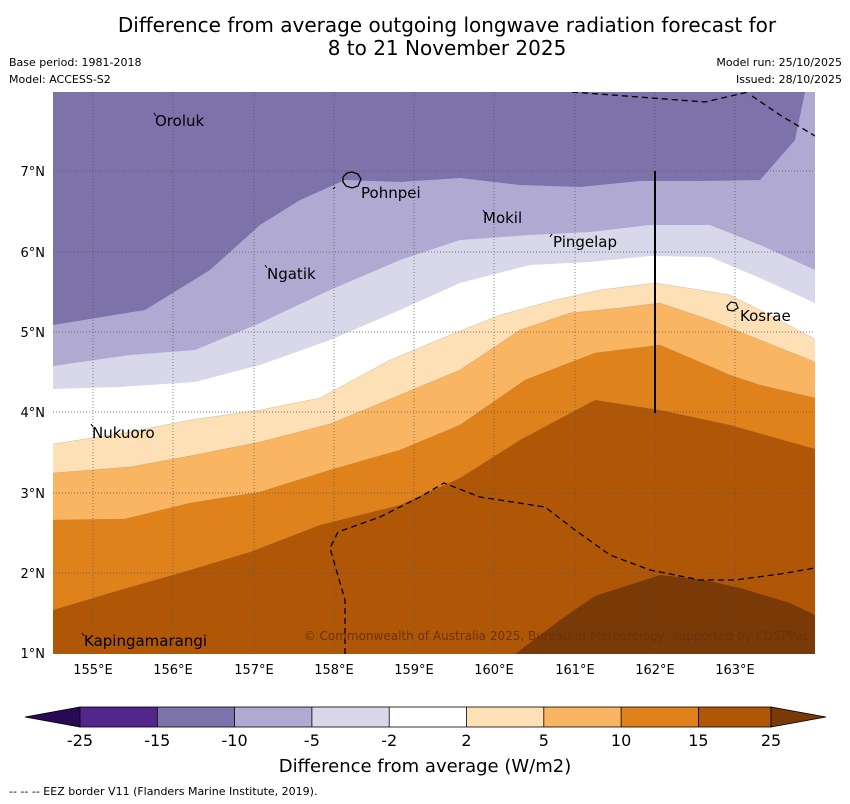 Image resolution: width=850 pixels, height=804 pixels. What do you see at coordinates (621, 740) in the screenshot?
I see `colorbar-tick-label: 10` at bounding box center [621, 740].